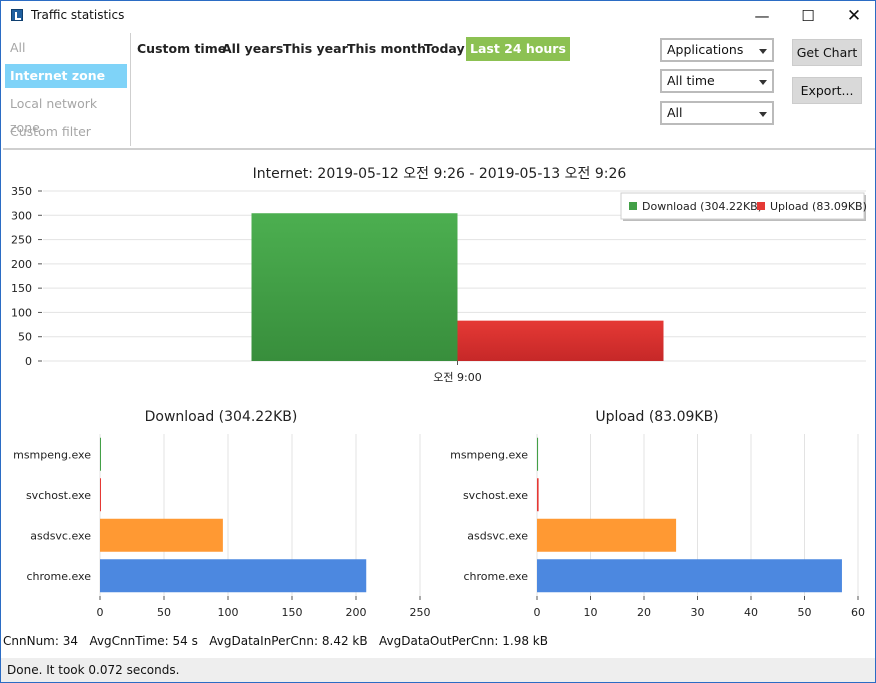 The width and height of the screenshot is (876, 683). What do you see at coordinates (691, 80) in the screenshot?
I see `range-value: All time` at bounding box center [691, 80].